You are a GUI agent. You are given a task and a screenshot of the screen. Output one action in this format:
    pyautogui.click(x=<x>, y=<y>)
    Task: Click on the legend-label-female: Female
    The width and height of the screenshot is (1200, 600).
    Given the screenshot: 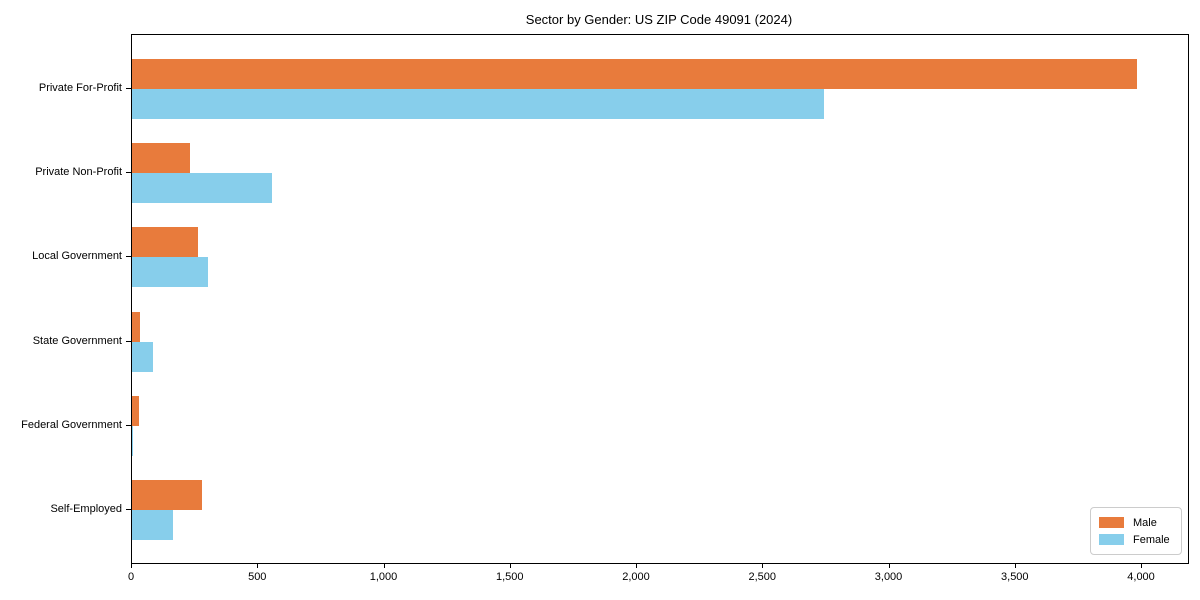 What is the action you would take?
    pyautogui.click(x=1151, y=539)
    